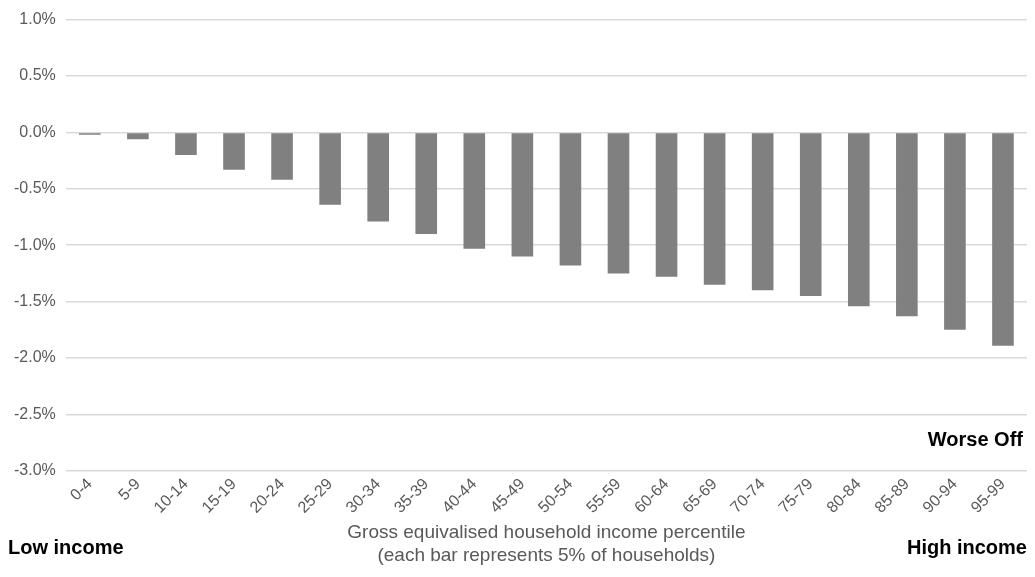  I want to click on y-tick-label: 1.0%, so click(37, 19).